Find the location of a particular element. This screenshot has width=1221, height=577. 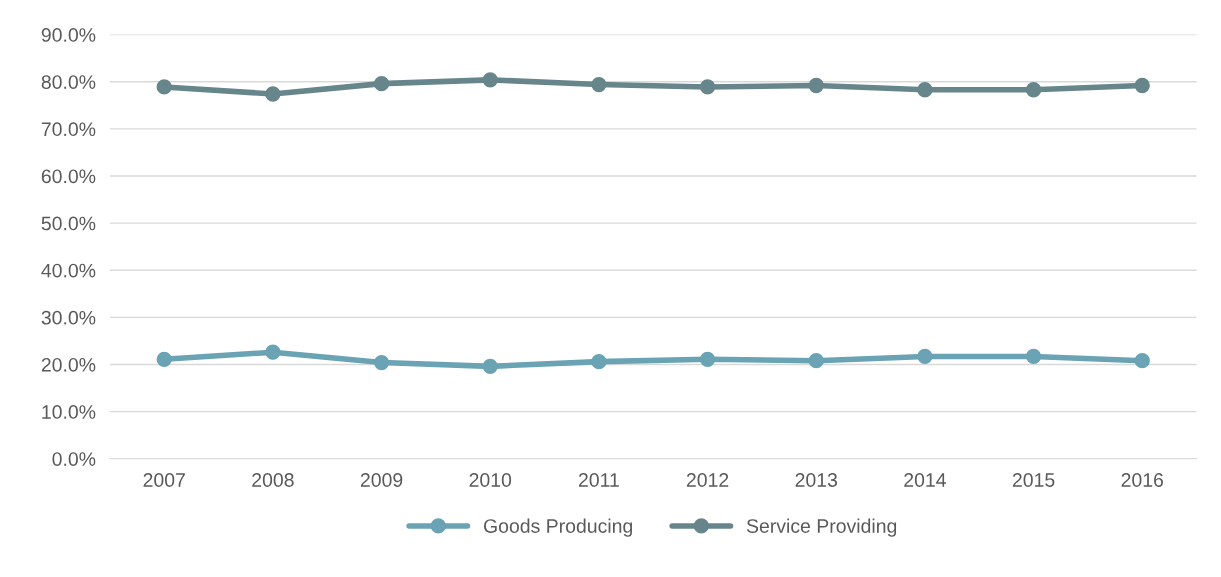

y-tick-label: 80.0% is located at coordinates (68, 82).